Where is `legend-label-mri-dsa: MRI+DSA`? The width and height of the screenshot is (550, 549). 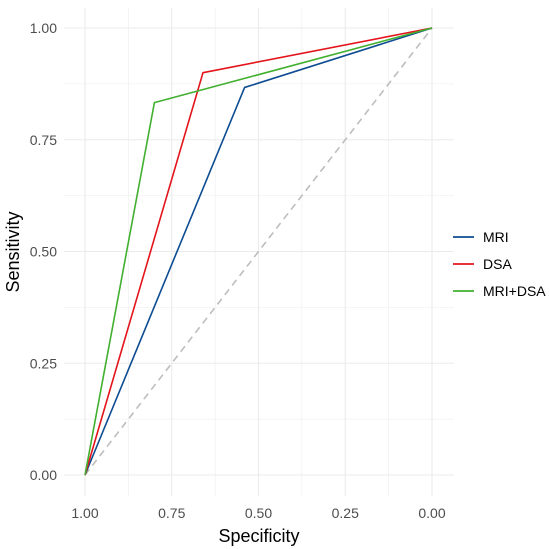 legend-label-mri-dsa: MRI+DSA is located at coordinates (514, 291).